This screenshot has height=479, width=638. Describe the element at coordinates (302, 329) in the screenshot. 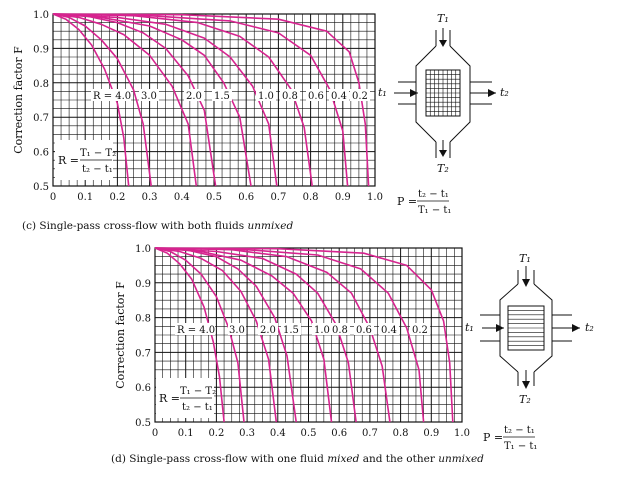

I see `panel-d-r-labels: R = 4.0 3.0 2.0 1.5 1.0 0.8 0.6 0.4 0.2` at that location.